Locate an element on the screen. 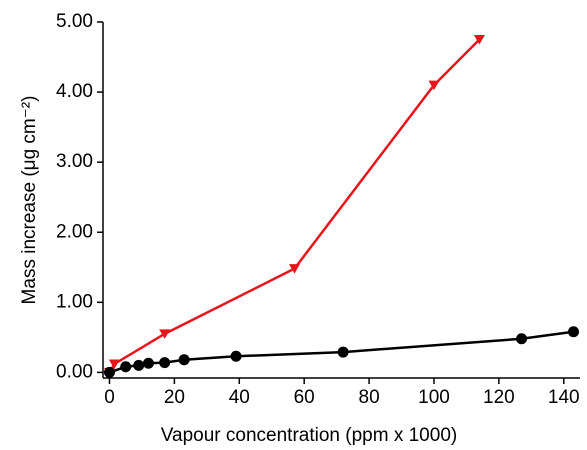 This screenshot has width=587, height=450. x-tick-label: 140 is located at coordinates (564, 397).